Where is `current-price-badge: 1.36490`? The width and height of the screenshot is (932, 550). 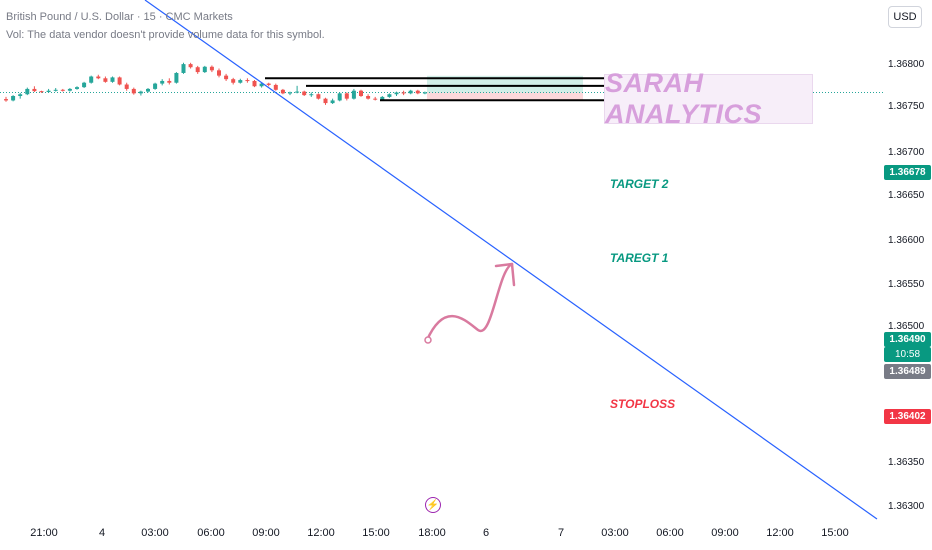
current-price-badge: 1.36490 is located at coordinates (907, 339).